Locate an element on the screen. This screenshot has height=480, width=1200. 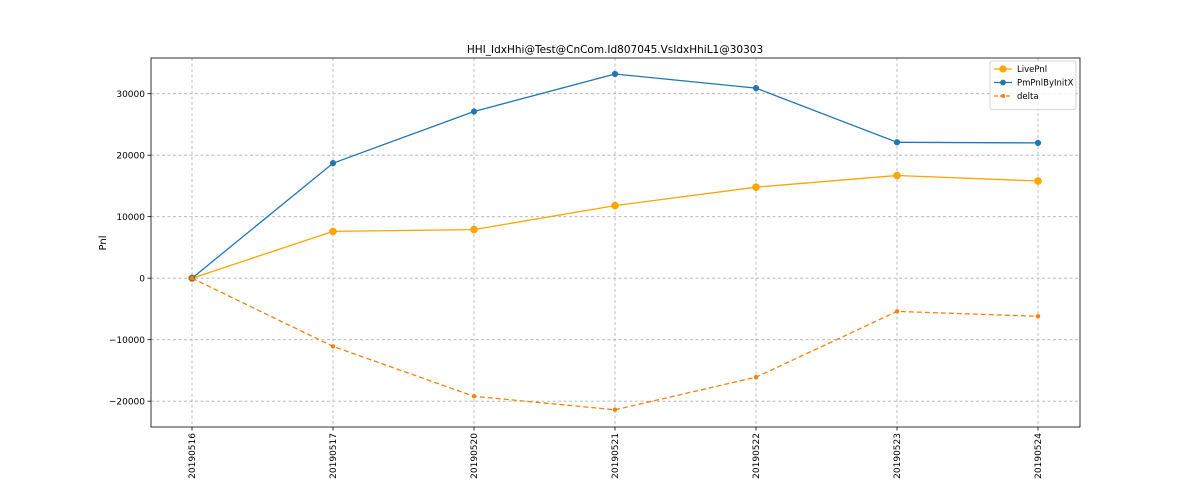
legend-label-PmPnlByInitX: PmPnlByInitX is located at coordinates (1045, 84).